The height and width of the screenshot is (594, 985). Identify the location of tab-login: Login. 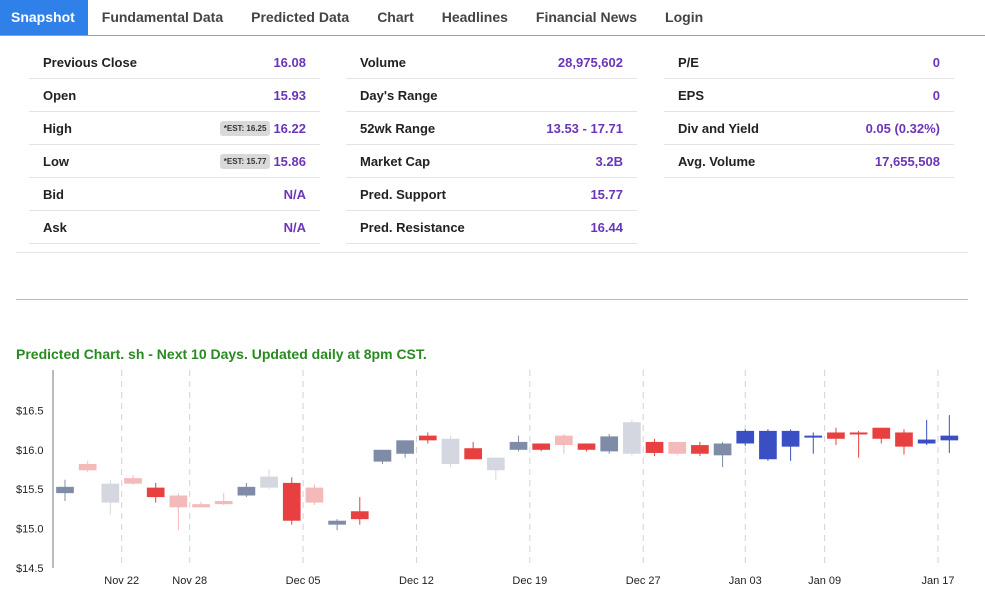
(684, 17).